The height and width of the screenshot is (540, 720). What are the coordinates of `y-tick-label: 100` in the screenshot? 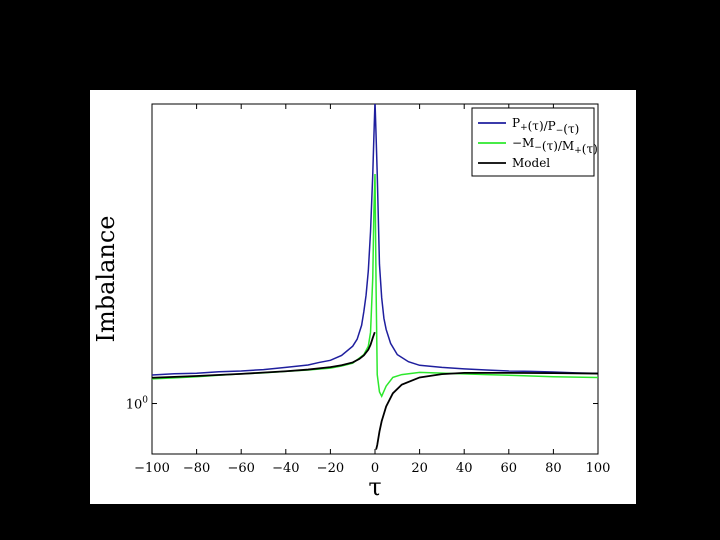 It's located at (137, 404).